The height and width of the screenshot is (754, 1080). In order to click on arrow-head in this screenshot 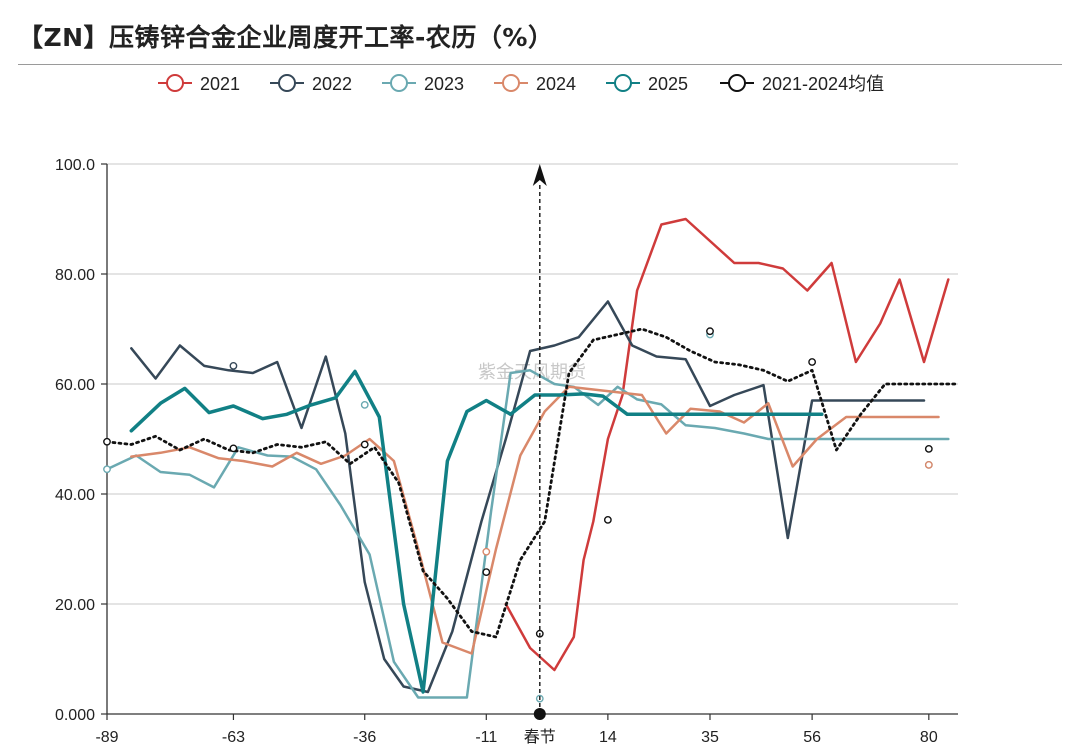, I will do `click(539, 175)`.